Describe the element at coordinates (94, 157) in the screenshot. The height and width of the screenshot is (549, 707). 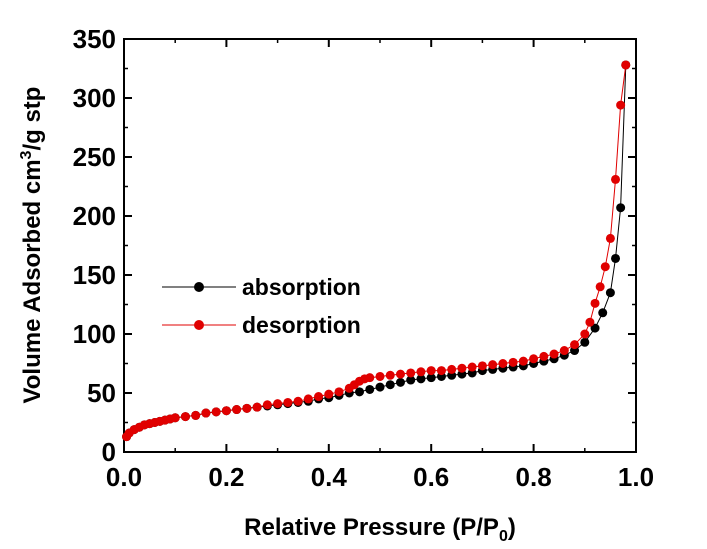
I see `y-tick-label: 250` at that location.